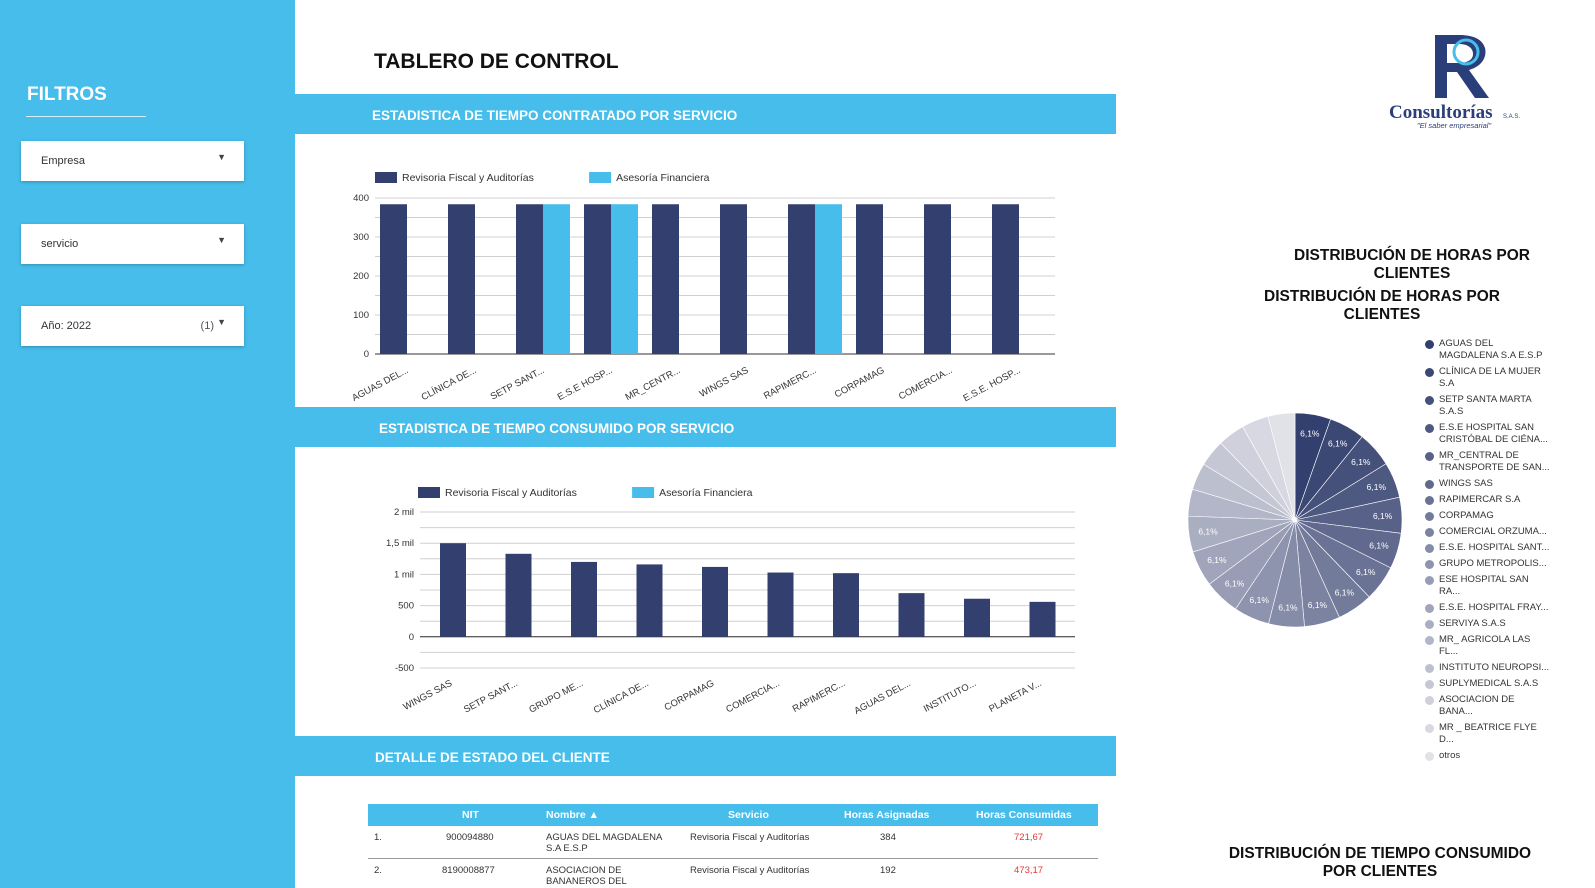  I want to click on row-nit: 8190008877, so click(468, 870).